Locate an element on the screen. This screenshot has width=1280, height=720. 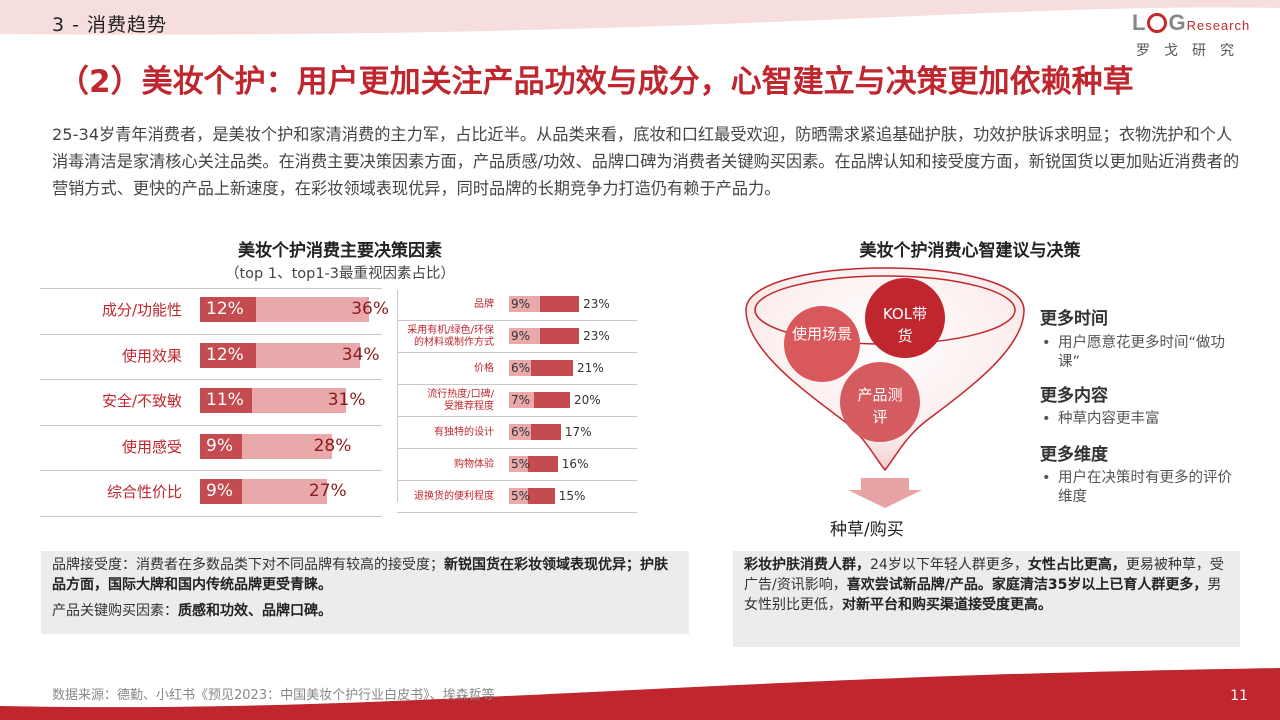
bar-top3-label: 36% is located at coordinates (370, 309).